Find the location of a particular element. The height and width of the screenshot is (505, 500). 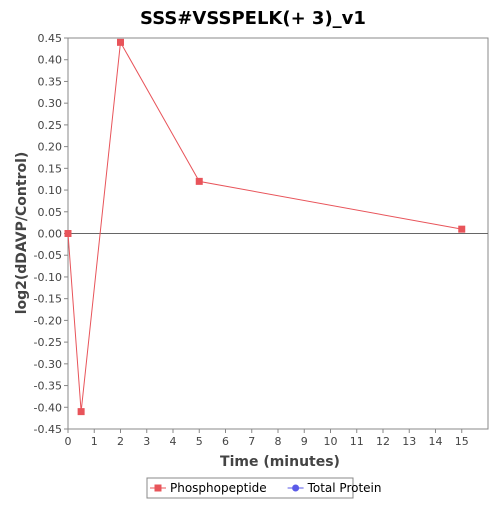

y-tick-label: 0.05 is located at coordinates (50, 212).